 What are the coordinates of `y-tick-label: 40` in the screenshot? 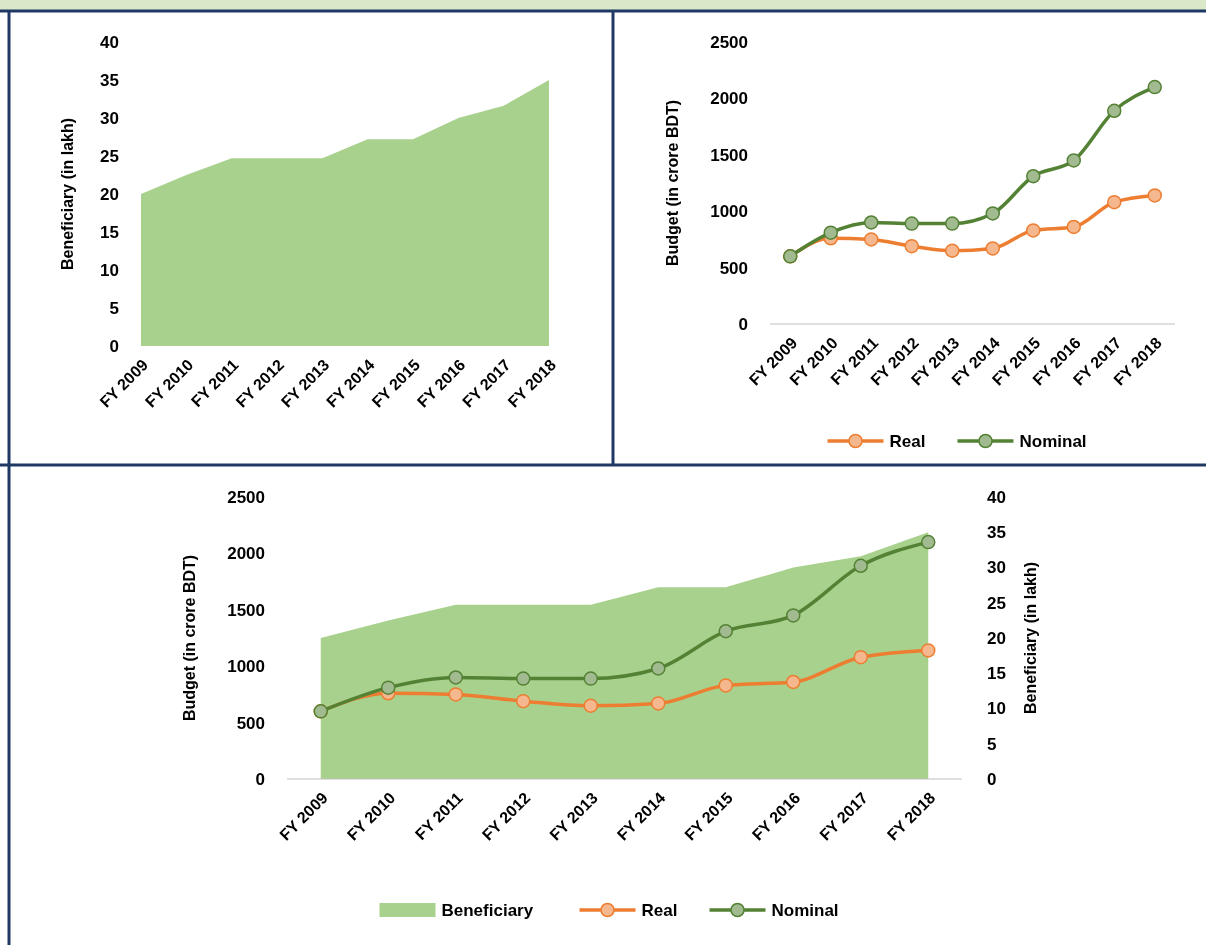 It's located at (109, 42).